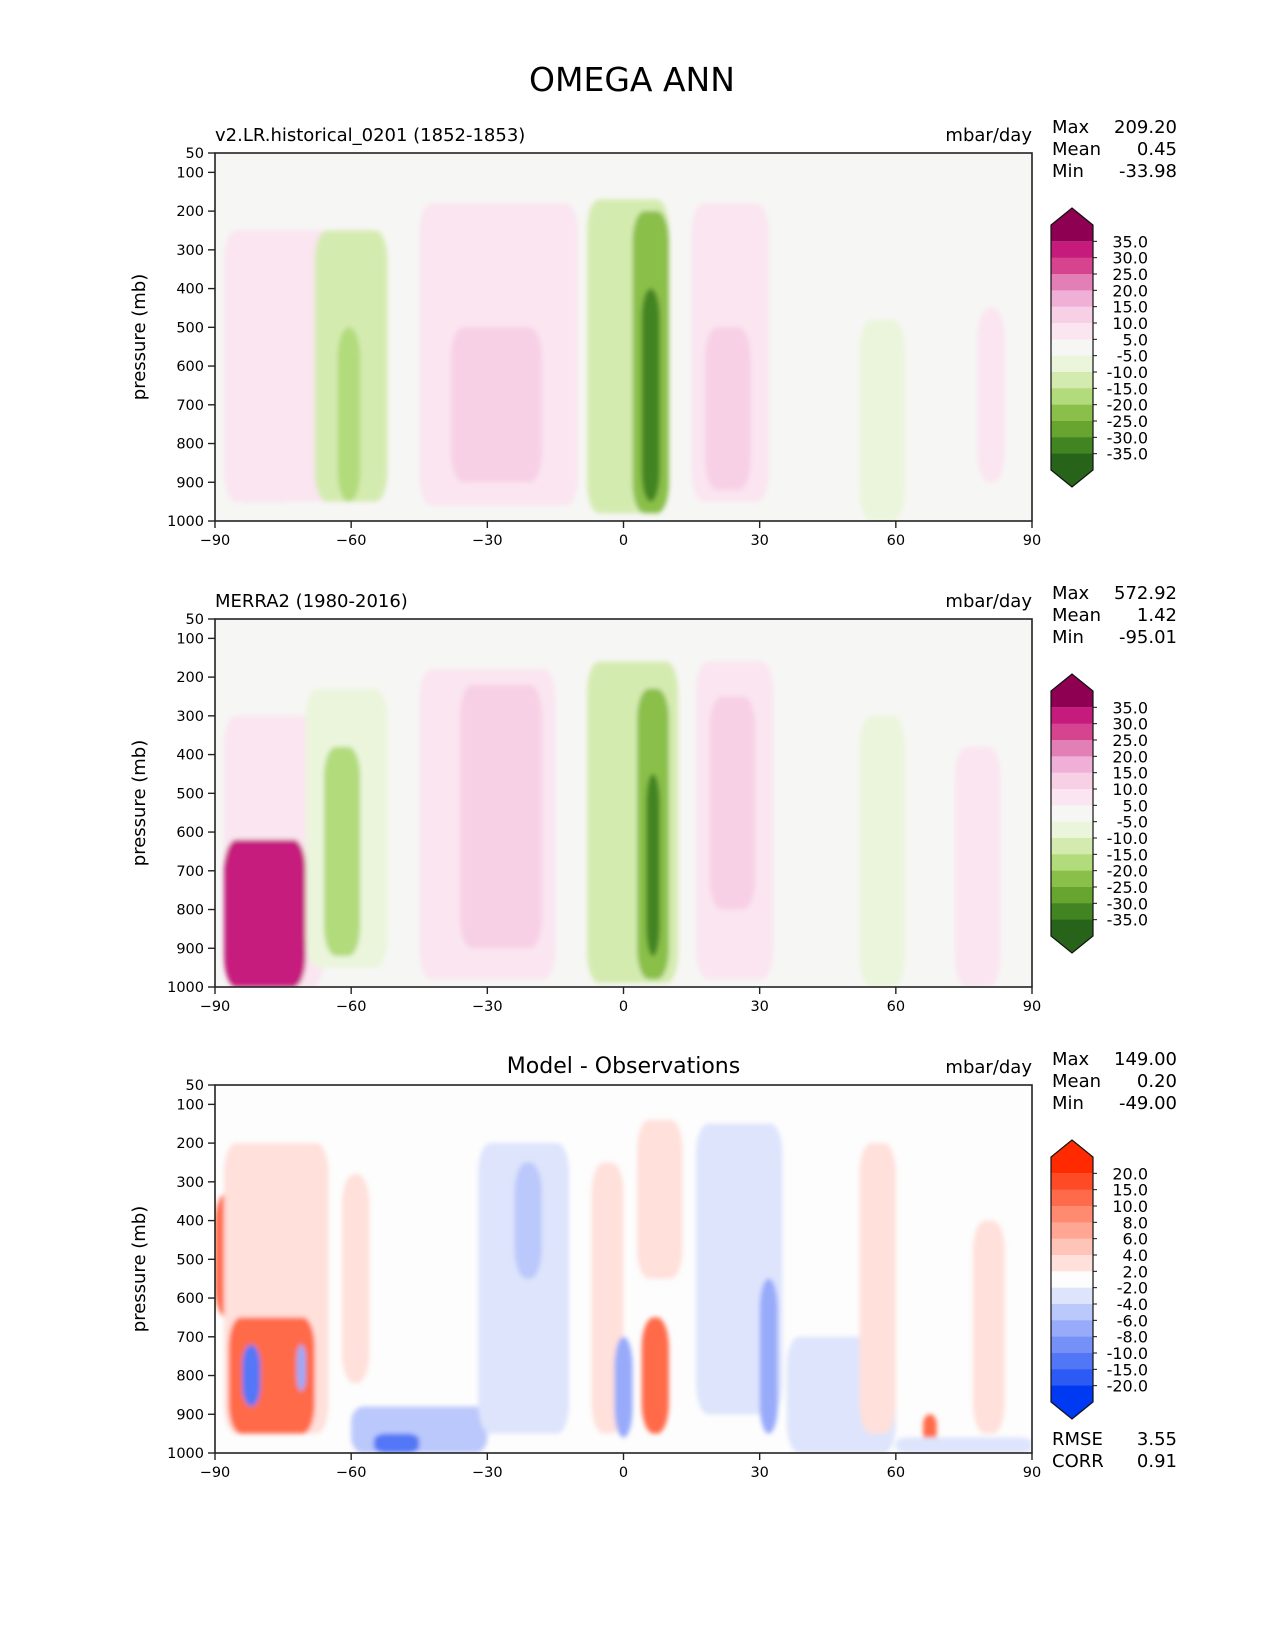  What do you see at coordinates (1157, 1461) in the screenshot?
I see `stat-value: 0.91` at bounding box center [1157, 1461].